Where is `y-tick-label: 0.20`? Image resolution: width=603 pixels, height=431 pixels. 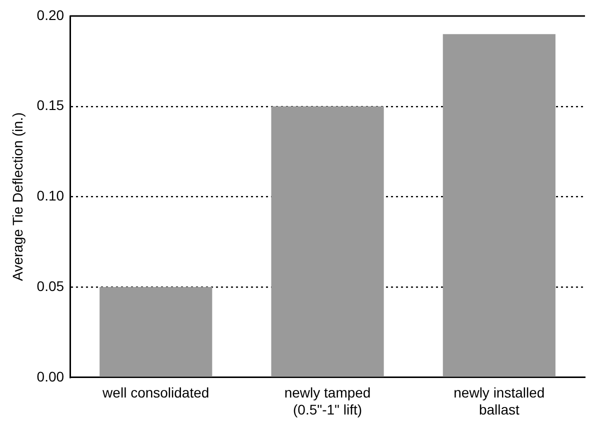
y-tick-label: 0.20 is located at coordinates (50, 14).